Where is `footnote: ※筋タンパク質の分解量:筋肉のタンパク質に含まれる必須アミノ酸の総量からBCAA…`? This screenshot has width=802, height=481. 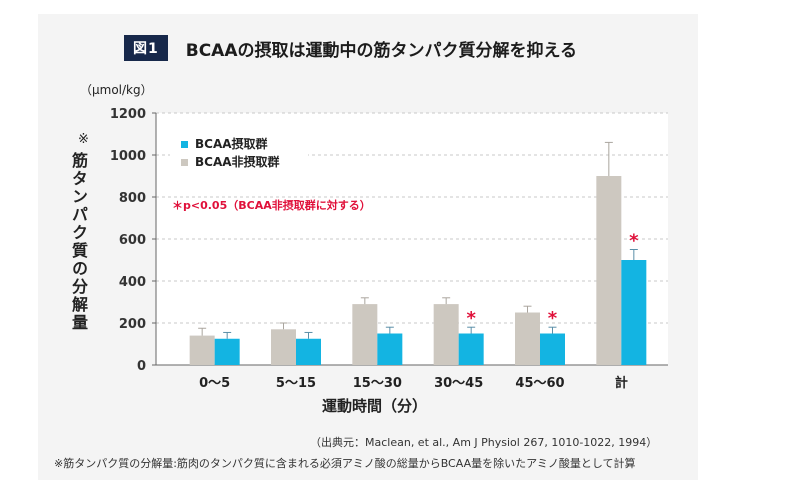 footnote: ※筋タンパク質の分解量:筋肉のタンパク質に含まれる必須アミノ酸の総量からBCAA… is located at coordinates (345, 463).